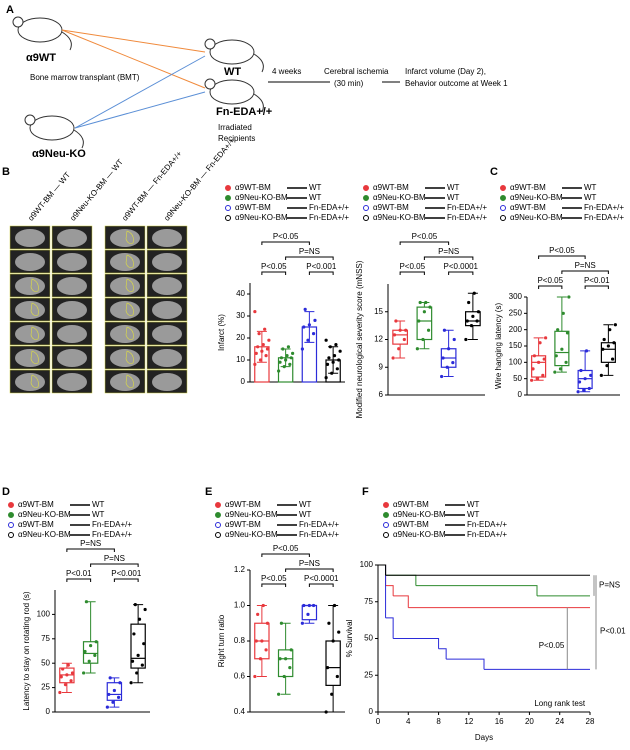  What do you see at coordinates (240, 676) in the screenshot?
I see `y-tick-label: 0.6` at bounding box center [240, 676].